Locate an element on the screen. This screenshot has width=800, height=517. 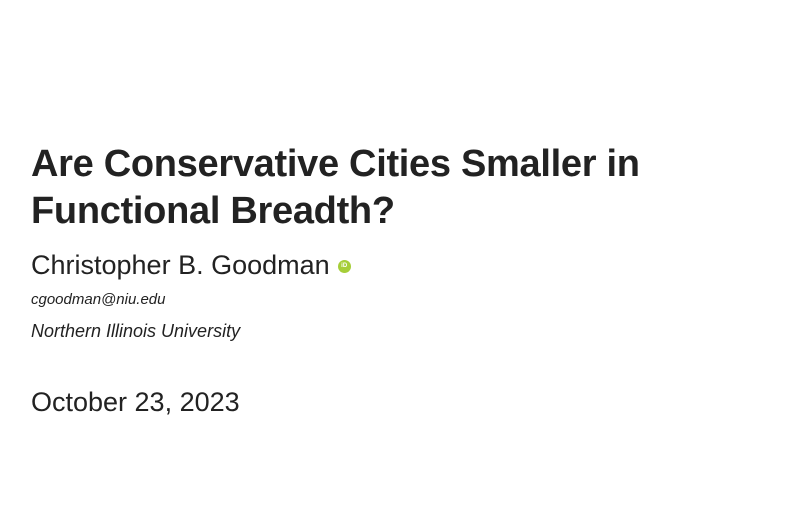
presentation-date: October 23, 2023 is located at coordinates (135, 402).